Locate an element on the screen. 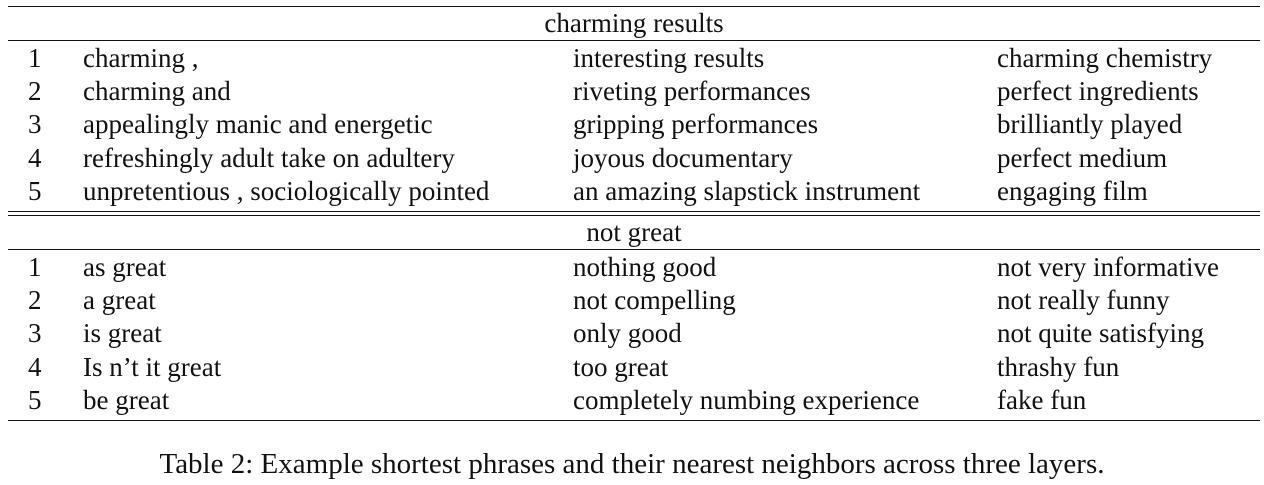  phrase-cell-layer-3: not very informative is located at coordinates (1108, 266).